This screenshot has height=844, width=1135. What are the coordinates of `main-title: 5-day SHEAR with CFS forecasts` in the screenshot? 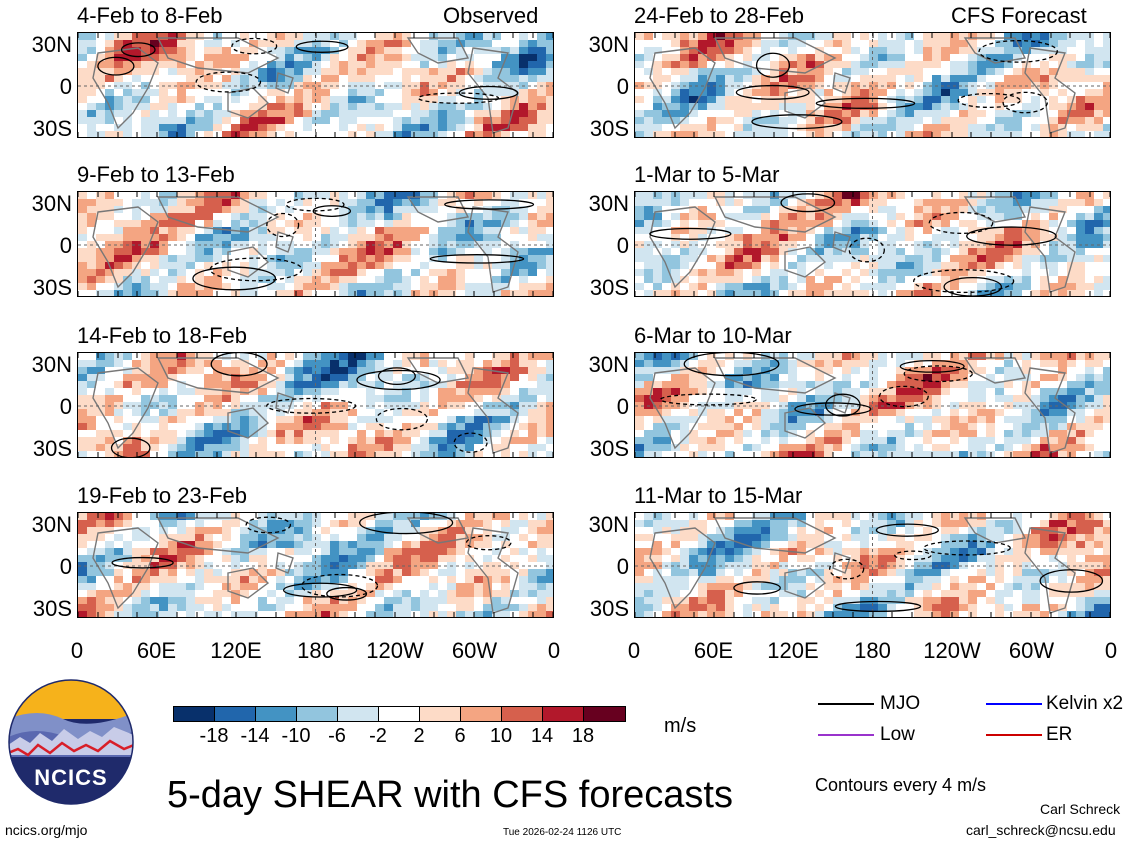 It's located at (450, 795).